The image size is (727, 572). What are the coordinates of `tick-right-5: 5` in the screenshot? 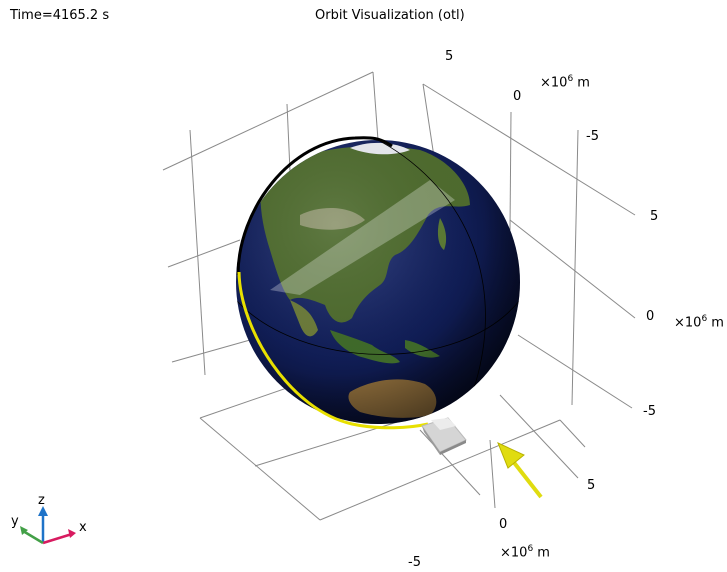 It's located at (654, 216).